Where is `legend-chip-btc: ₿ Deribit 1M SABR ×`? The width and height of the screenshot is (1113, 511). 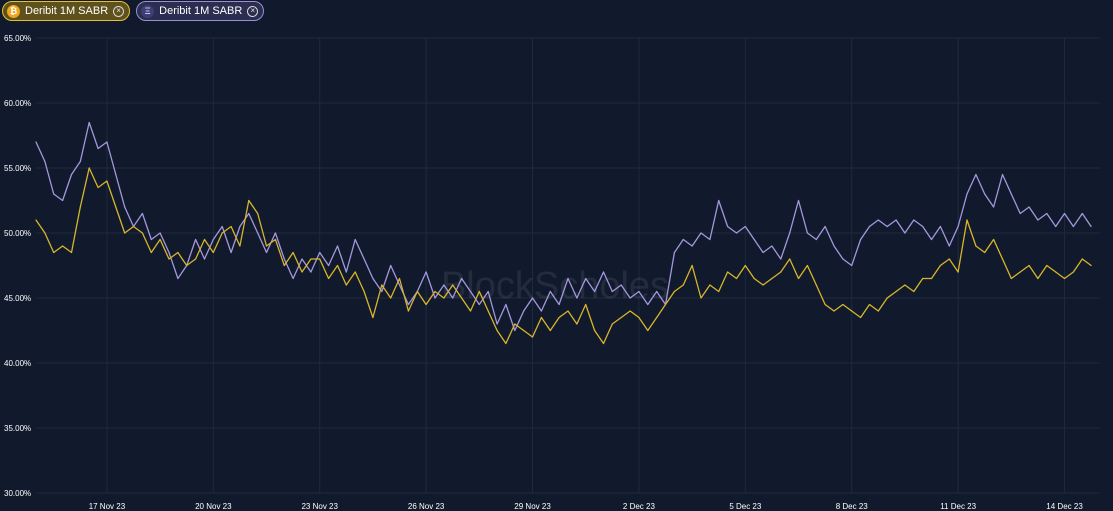
legend-chip-btc: ₿ Deribit 1M SABR × is located at coordinates (66, 11).